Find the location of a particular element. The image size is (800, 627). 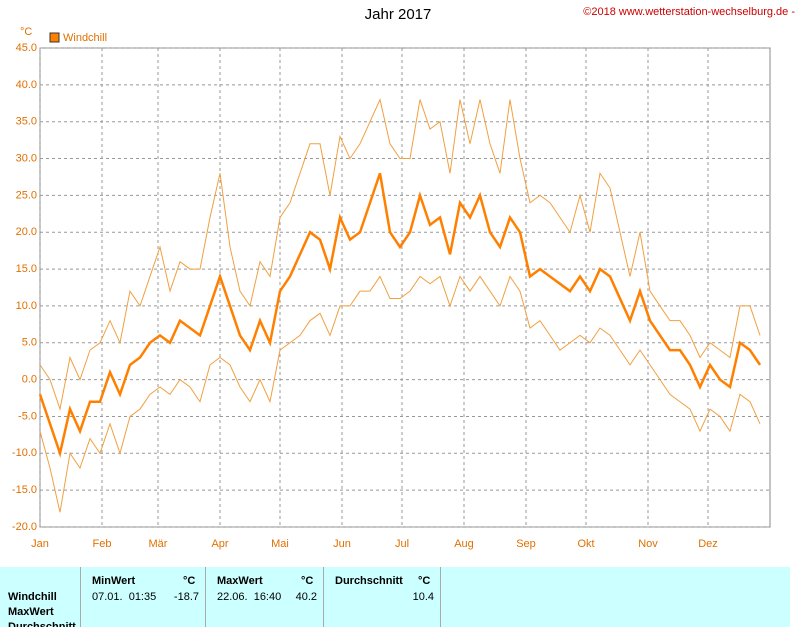

cell-value: -18.7 is located at coordinates (186, 597).